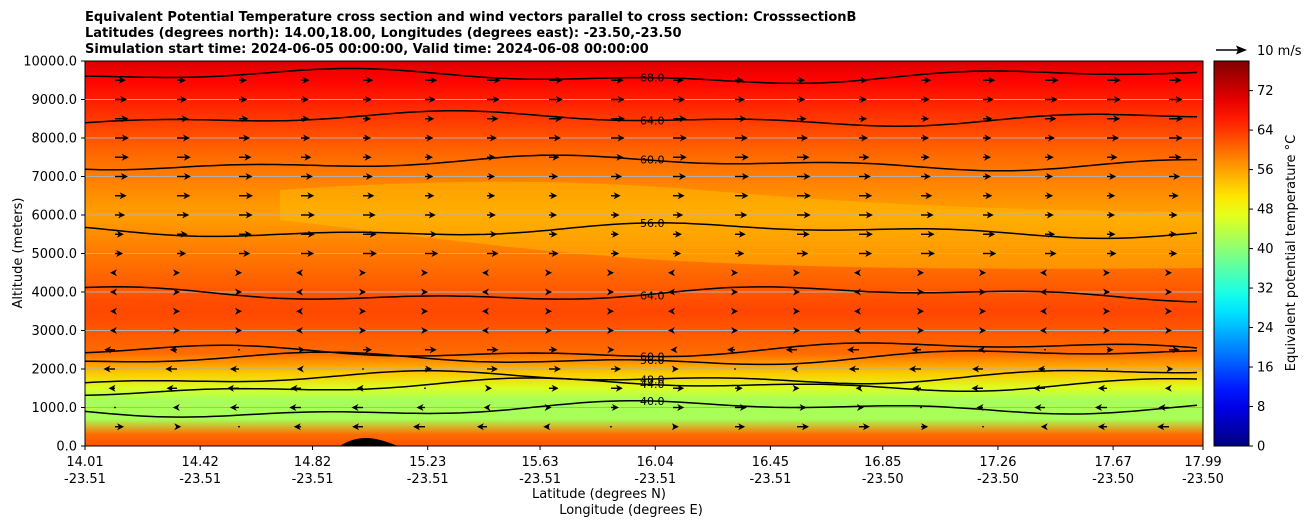 The image size is (1308, 526). I want to click on x-axis-label-longitude: Longitude (degrees E), so click(631, 510).